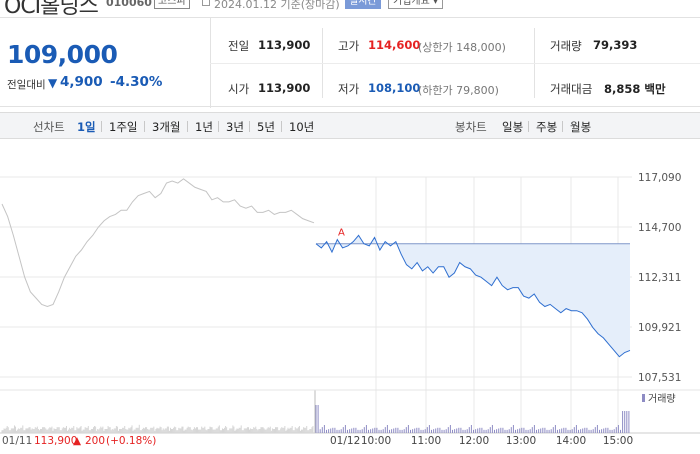 This screenshot has width=700, height=454. I want to click on bottom-date: 01/11, so click(17, 441).